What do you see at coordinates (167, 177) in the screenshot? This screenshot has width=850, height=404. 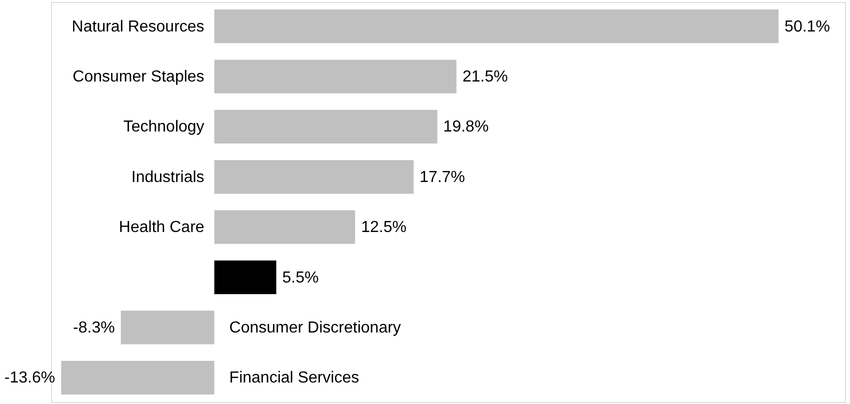 I see `y-tick-label: Industrials` at bounding box center [167, 177].